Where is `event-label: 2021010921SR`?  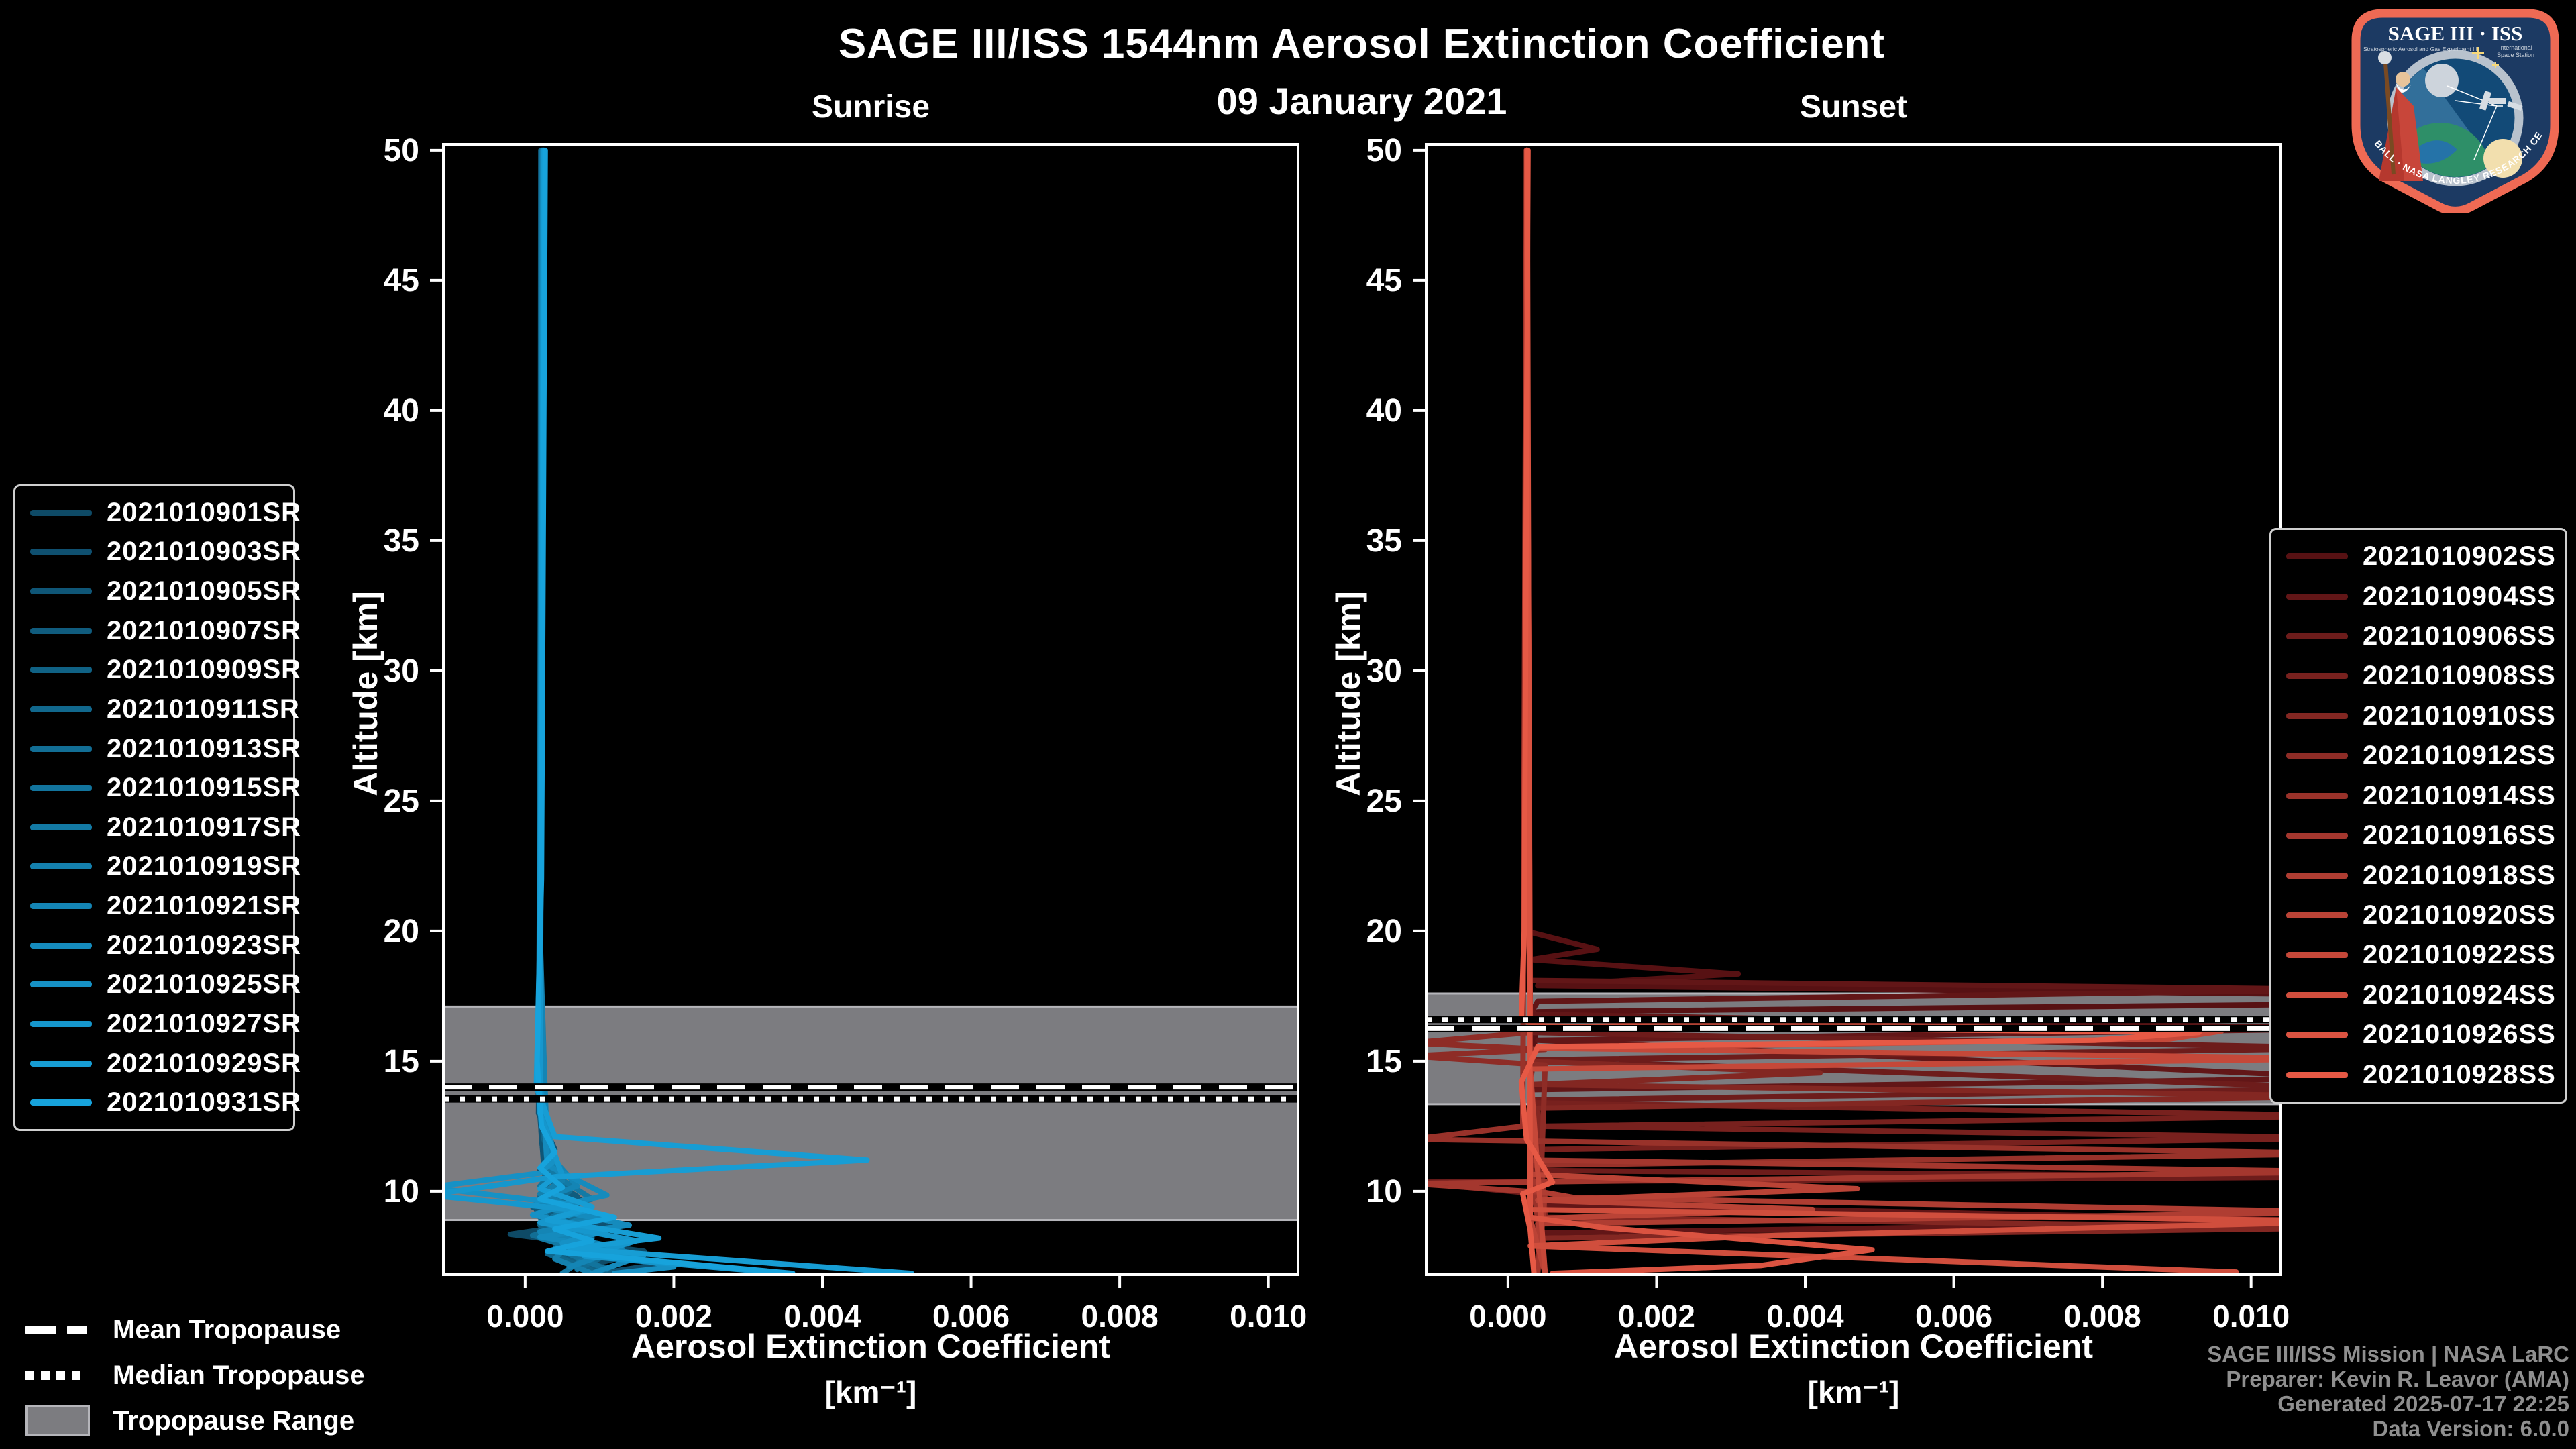 event-label: 2021010921SR is located at coordinates (204, 906).